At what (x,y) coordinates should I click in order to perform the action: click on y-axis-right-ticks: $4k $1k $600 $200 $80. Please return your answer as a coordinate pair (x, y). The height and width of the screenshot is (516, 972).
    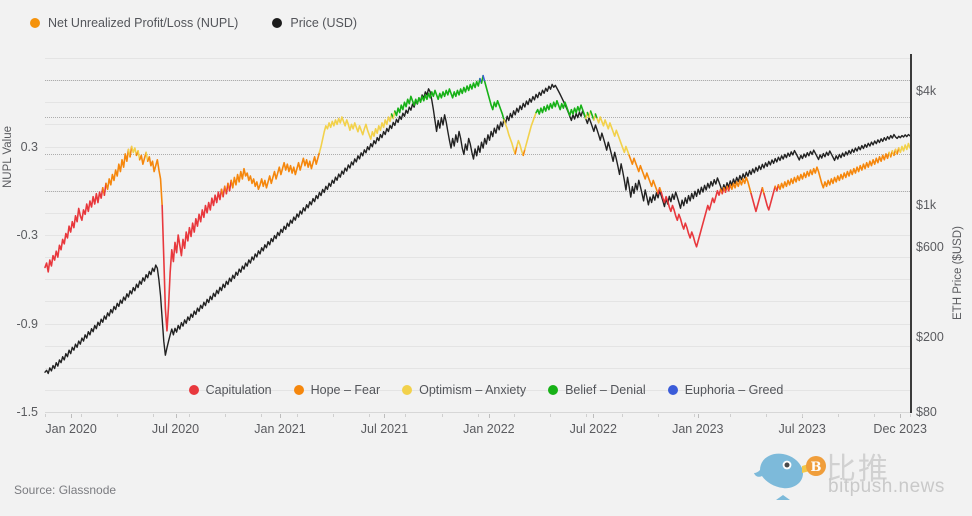
    Looking at the image, I should click on (941, 238).